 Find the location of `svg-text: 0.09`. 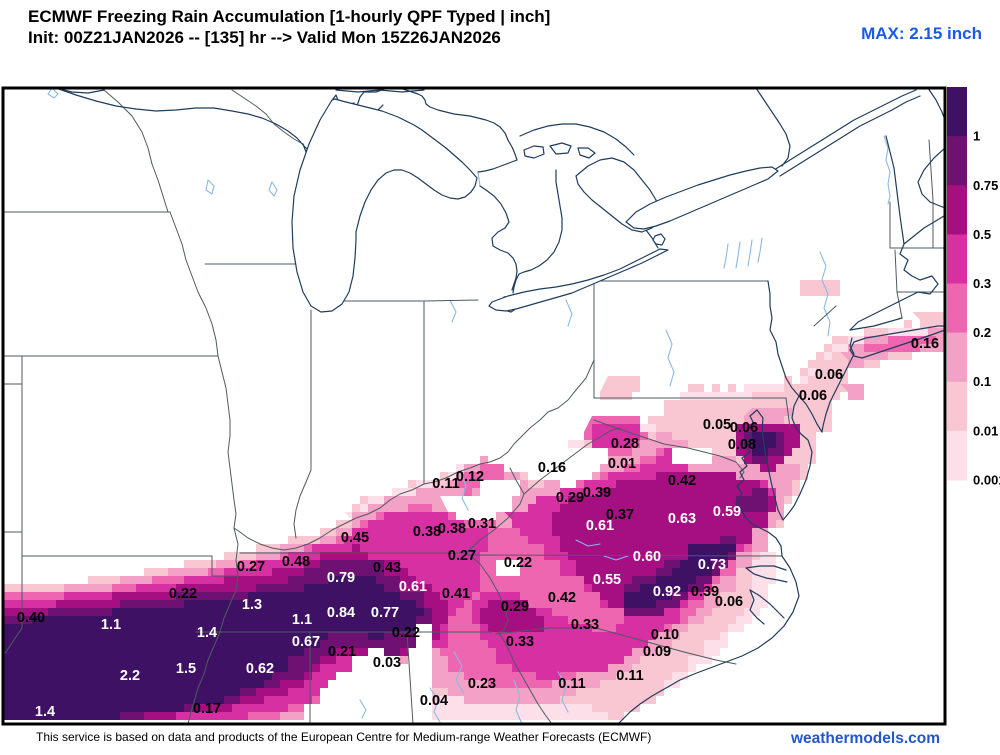

svg-text: 0.09 is located at coordinates (657, 652).